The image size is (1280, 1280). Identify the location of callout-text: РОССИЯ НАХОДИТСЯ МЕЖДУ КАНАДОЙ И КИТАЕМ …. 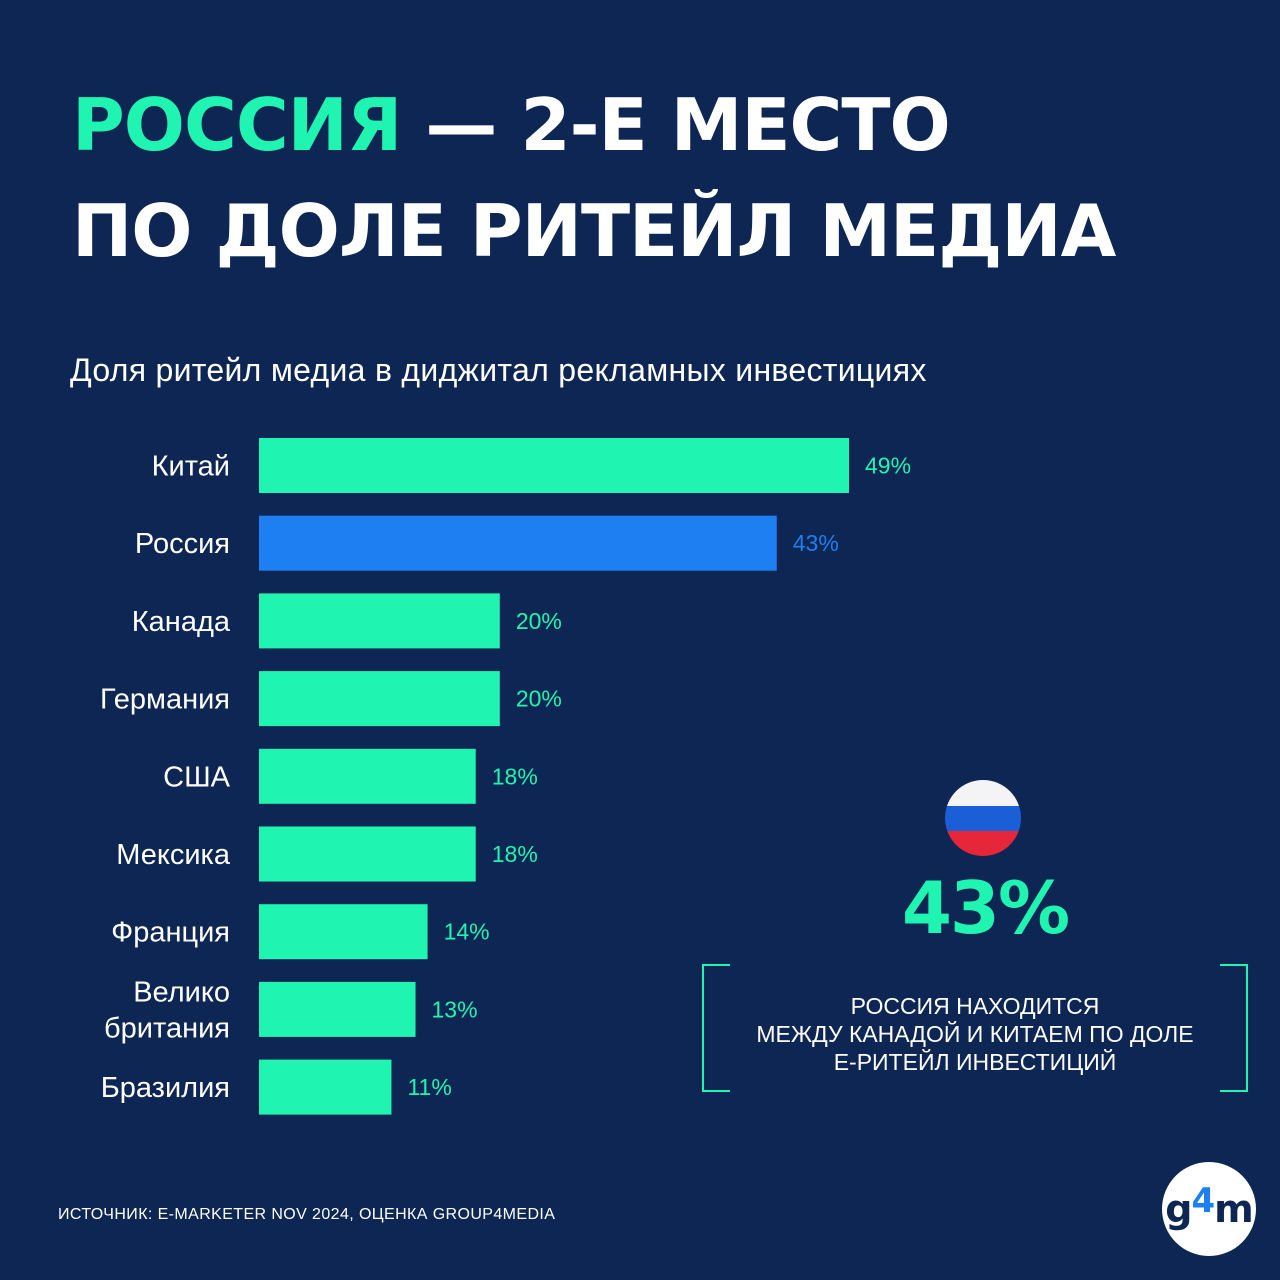
(975, 1034).